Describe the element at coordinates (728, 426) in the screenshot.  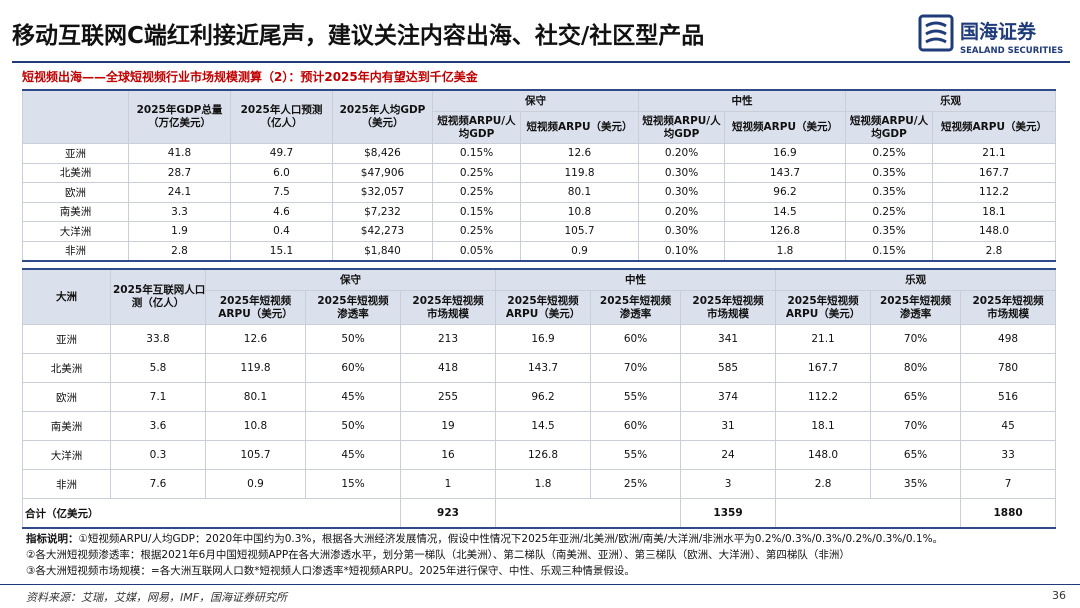
I see `cell: 31` at that location.